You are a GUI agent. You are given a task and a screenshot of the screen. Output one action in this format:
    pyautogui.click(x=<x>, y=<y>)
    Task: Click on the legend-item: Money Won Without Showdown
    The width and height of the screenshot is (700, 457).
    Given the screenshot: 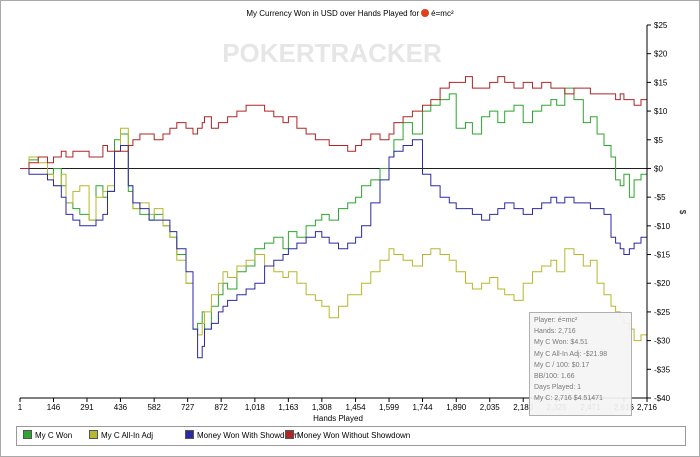 What is the action you would take?
    pyautogui.click(x=347, y=435)
    